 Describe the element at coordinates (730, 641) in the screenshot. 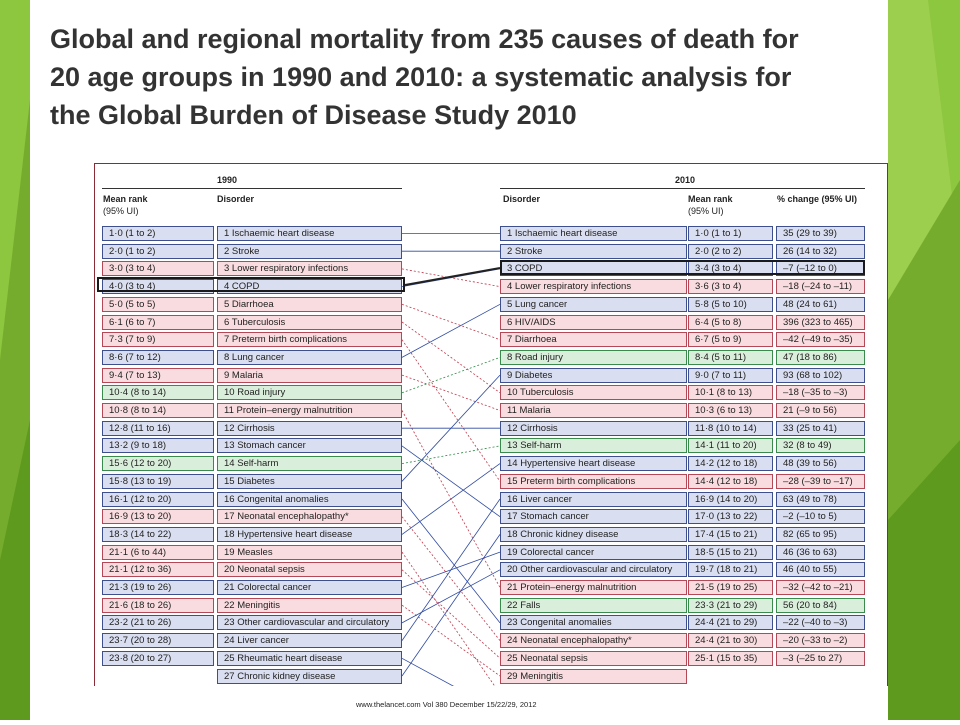

I see `right-mean-rank-cell: 24·4 (21 to 30)` at that location.